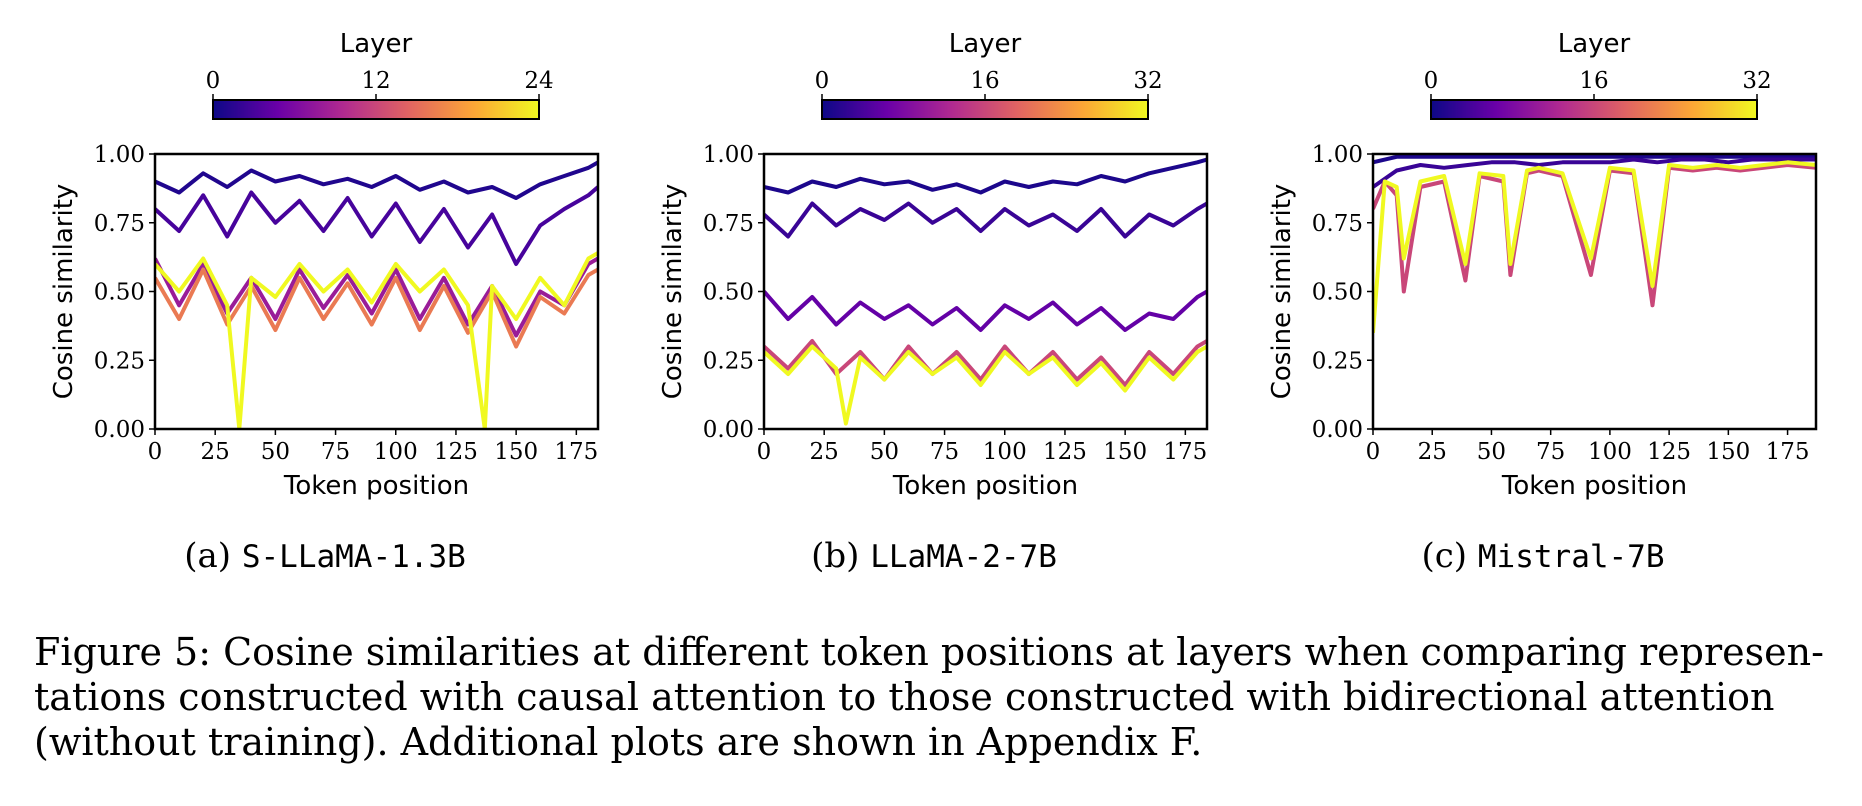  Describe the element at coordinates (835, 556) in the screenshot. I see `subcaption-b-label: (b)` at that location.